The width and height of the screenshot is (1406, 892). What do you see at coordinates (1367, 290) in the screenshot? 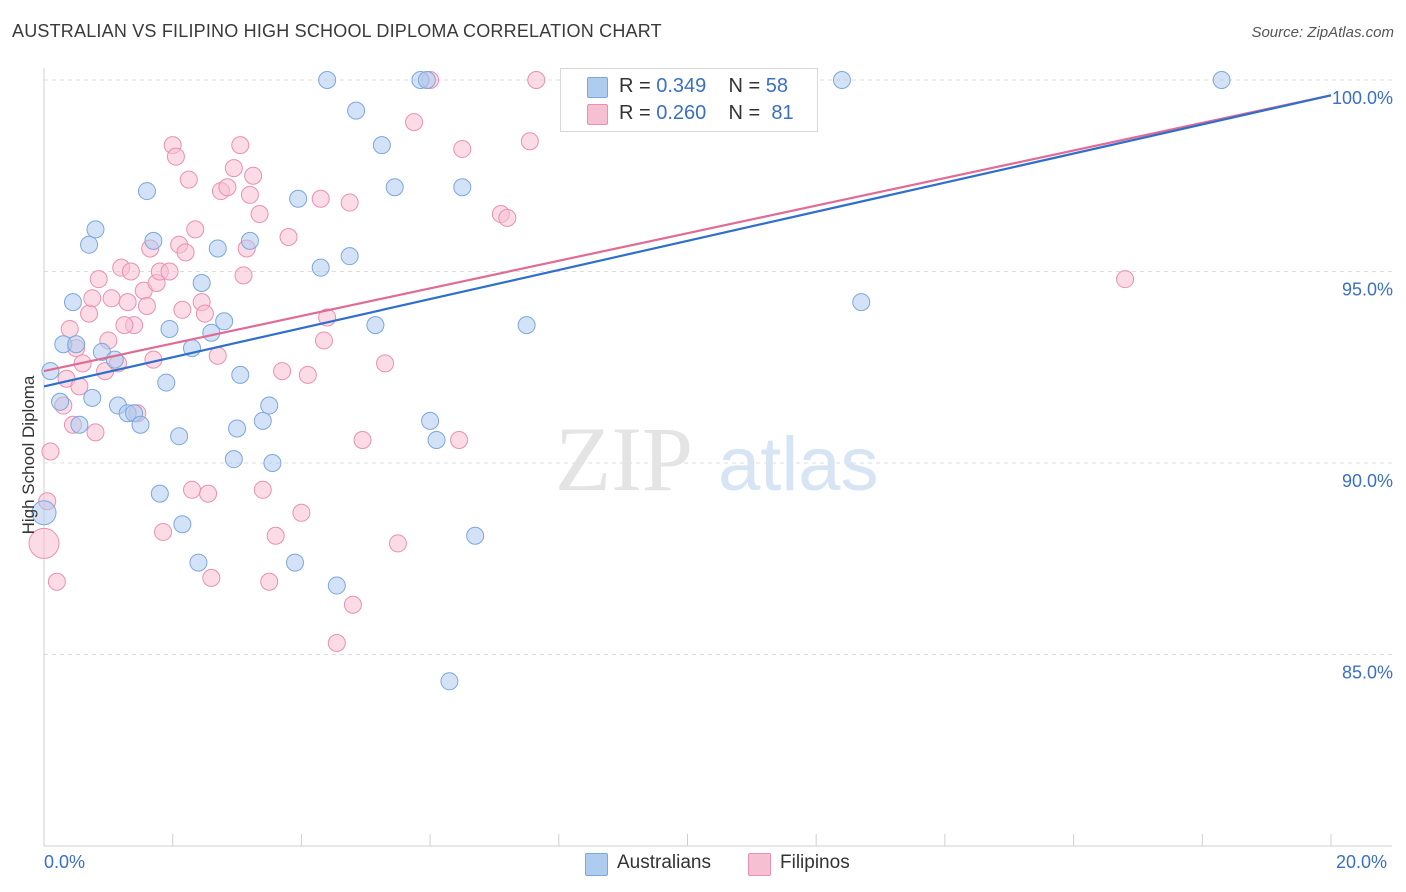
I see `y-tick-label: 95.0%` at bounding box center [1367, 290].